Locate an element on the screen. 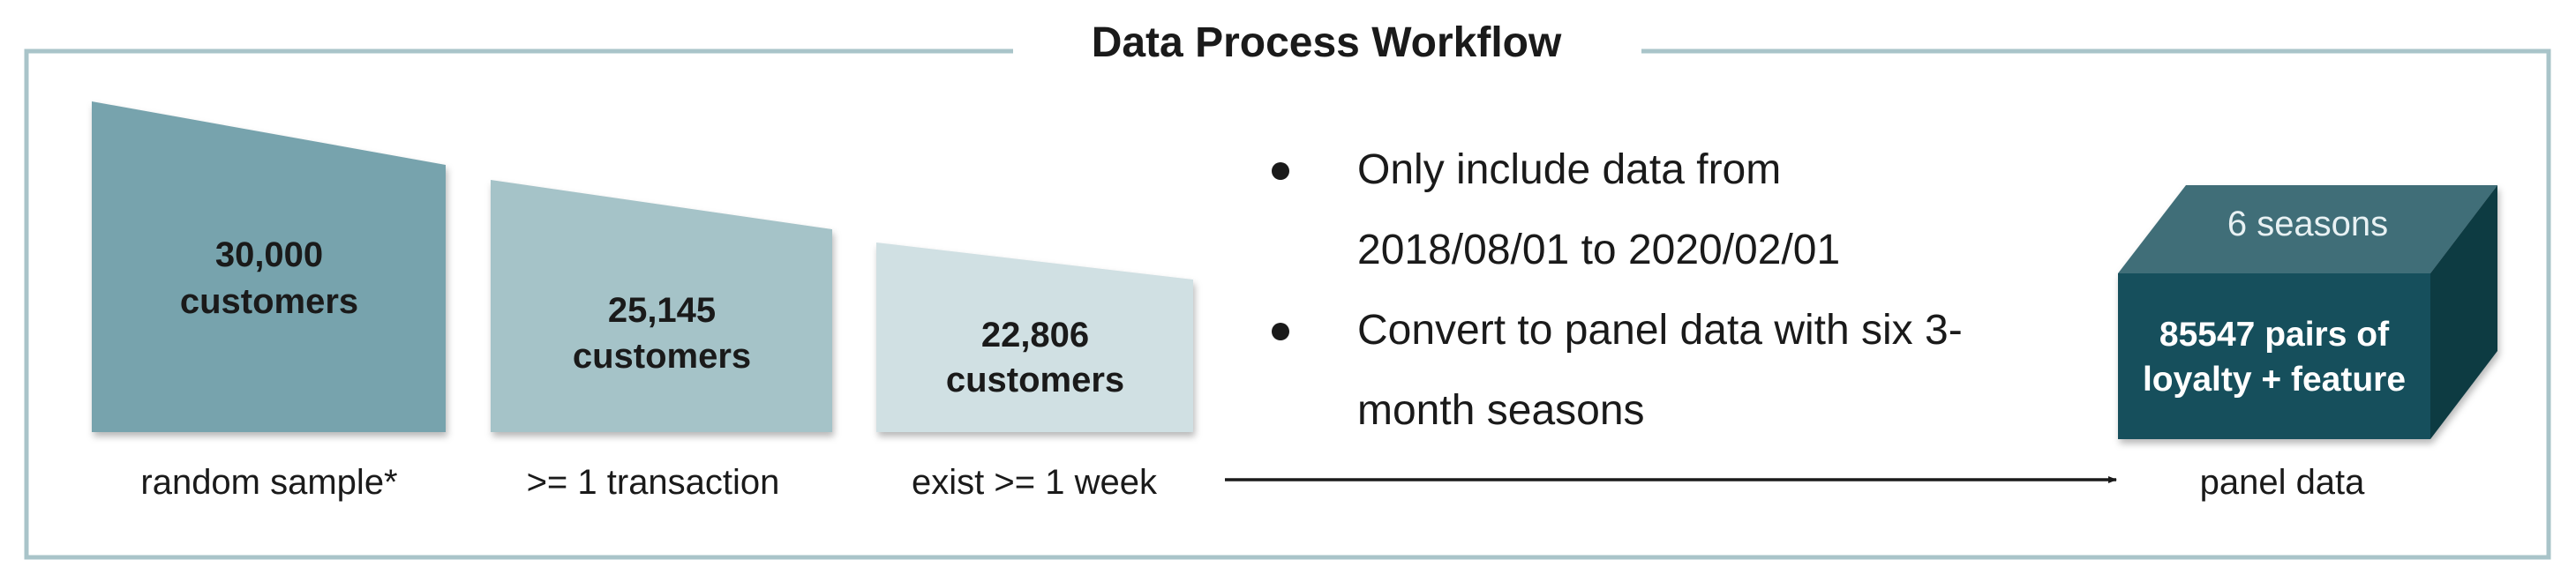 Image resolution: width=2576 pixels, height=582 pixels. stage-1-shape is located at coordinates (269, 266).